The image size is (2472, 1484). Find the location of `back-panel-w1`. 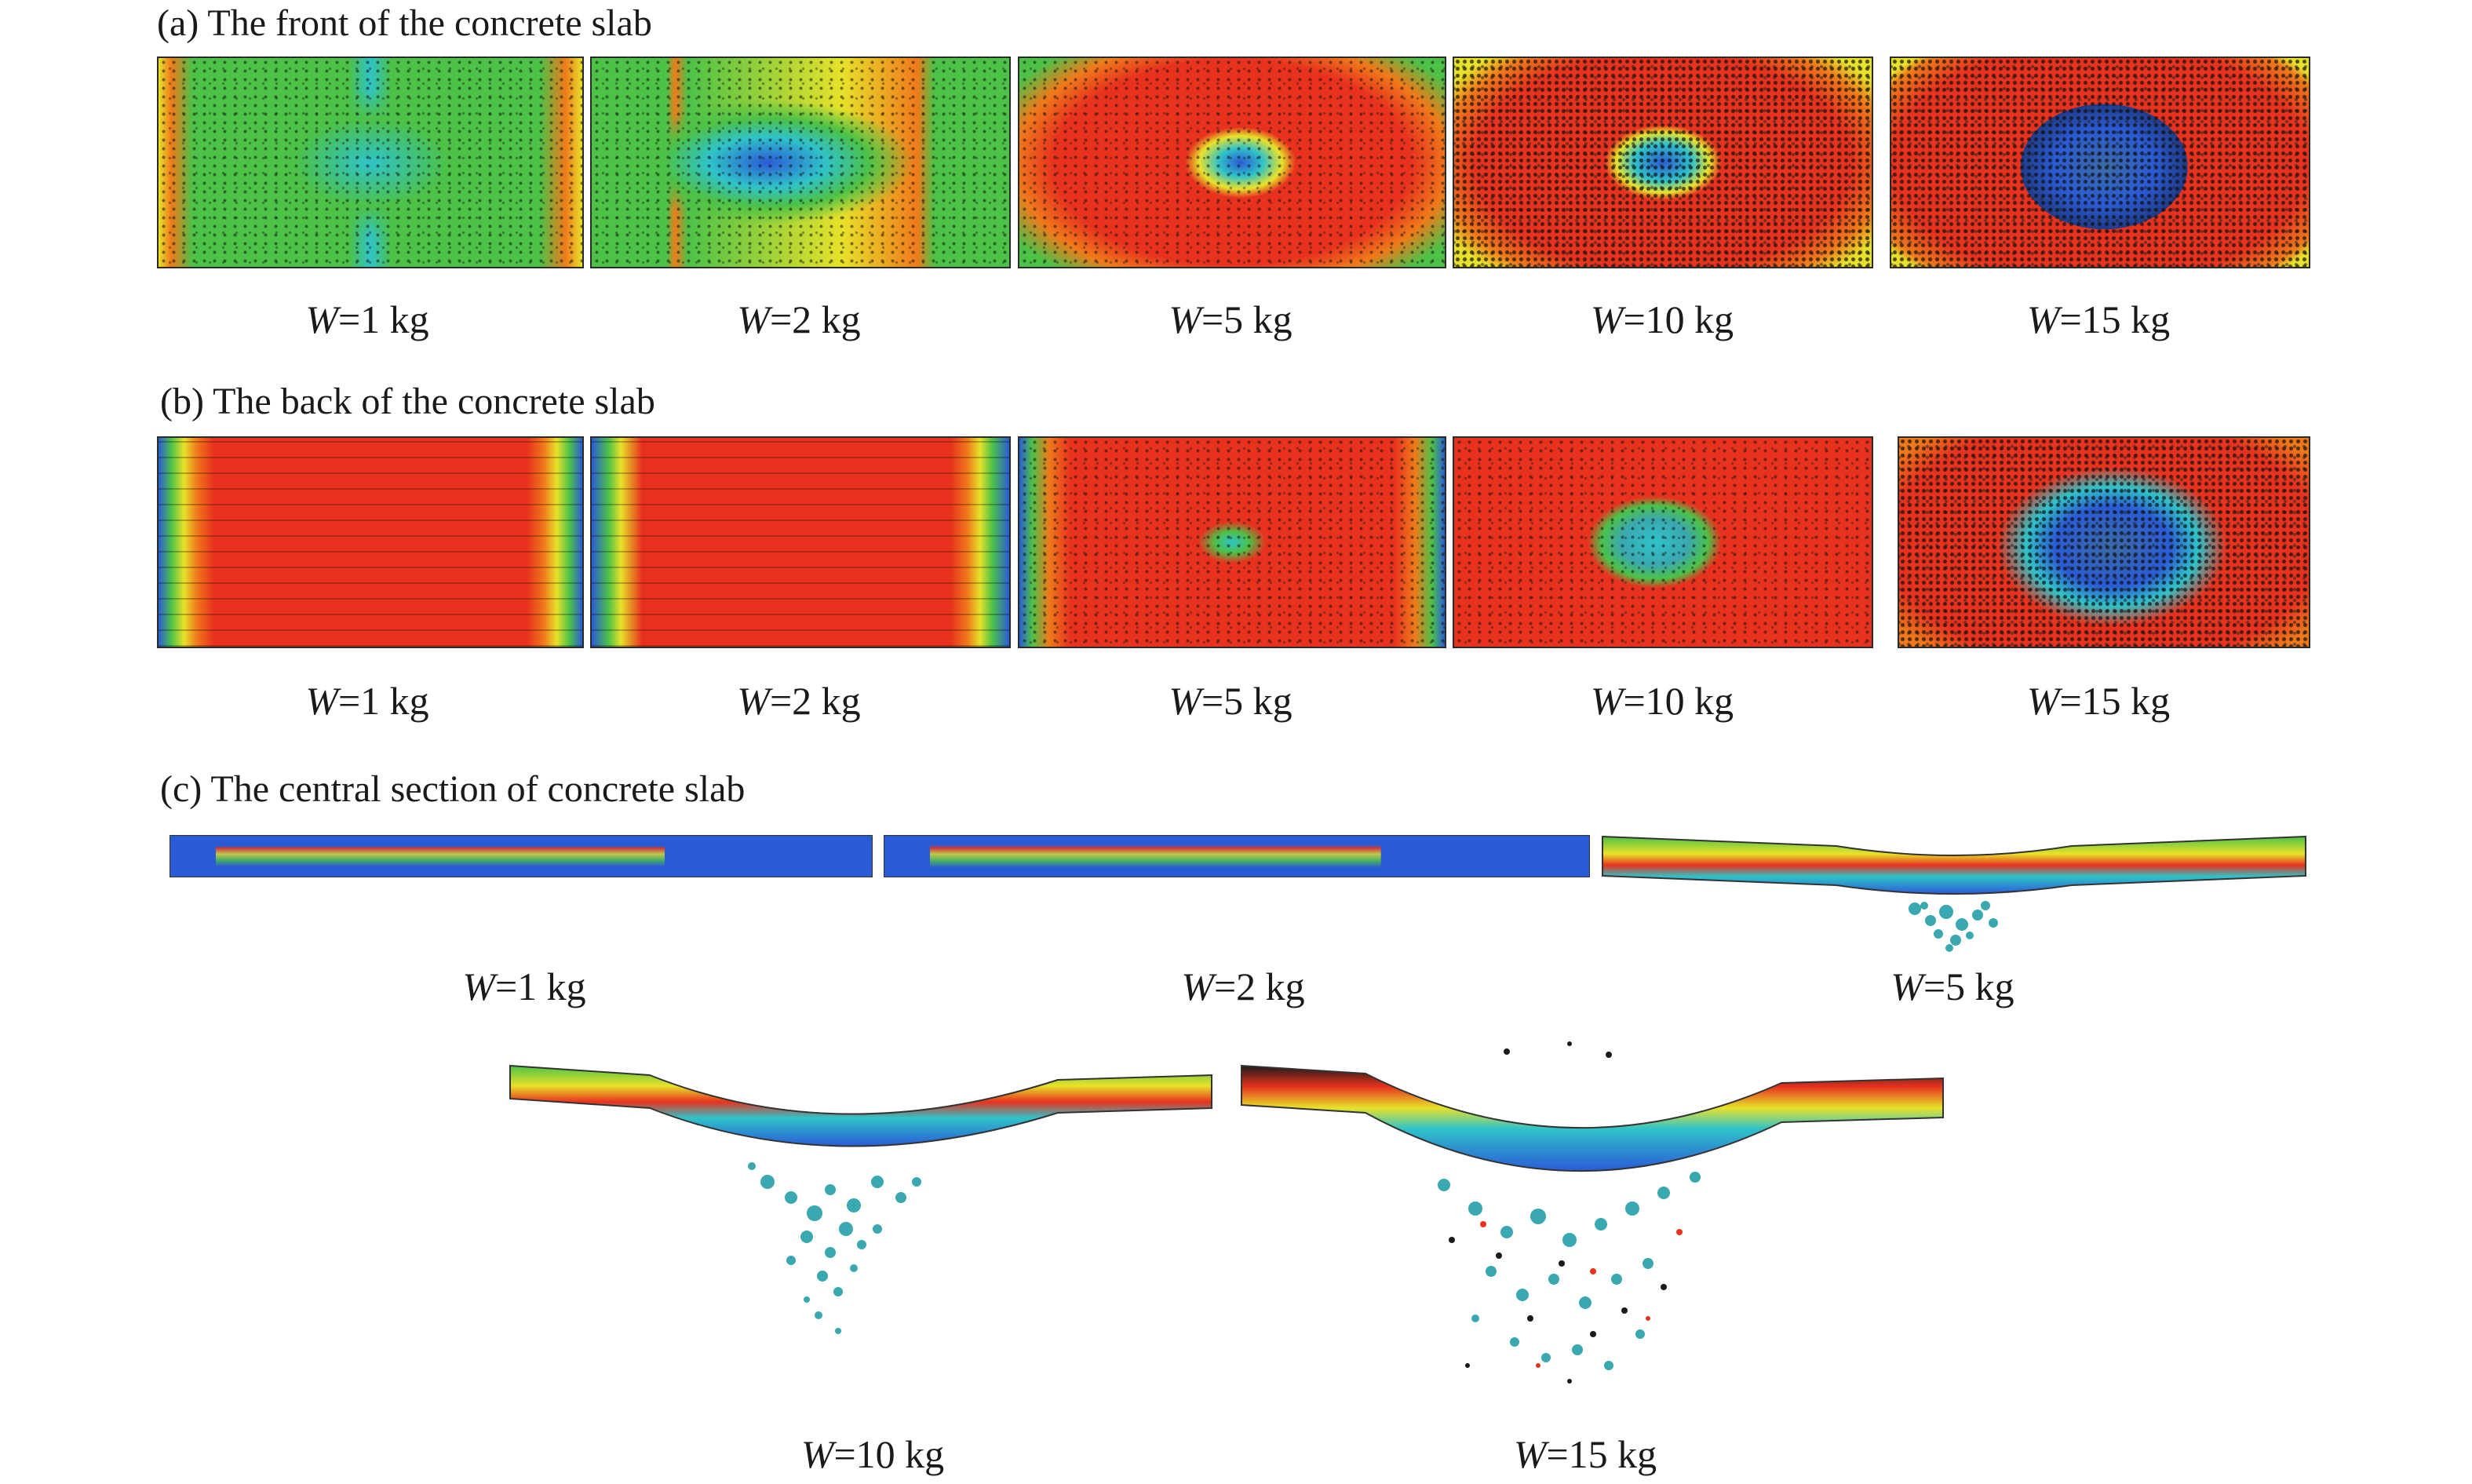

back-panel-w1 is located at coordinates (370, 542).